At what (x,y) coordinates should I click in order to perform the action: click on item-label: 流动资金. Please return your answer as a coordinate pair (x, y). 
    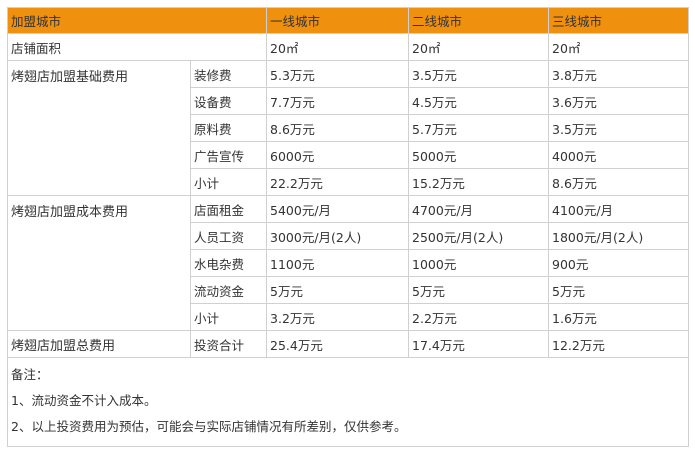
    Looking at the image, I should click on (228, 290).